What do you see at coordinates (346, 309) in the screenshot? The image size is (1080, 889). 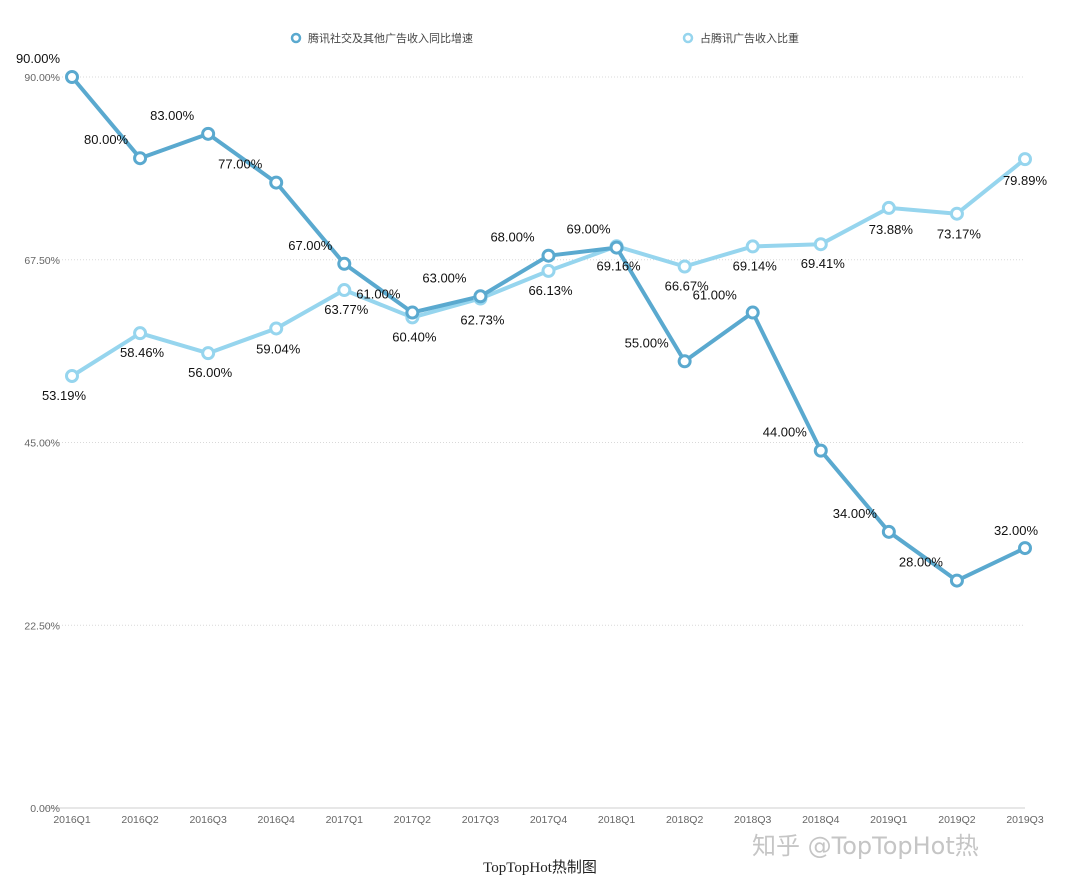 I see `data-label: 63.77%` at bounding box center [346, 309].